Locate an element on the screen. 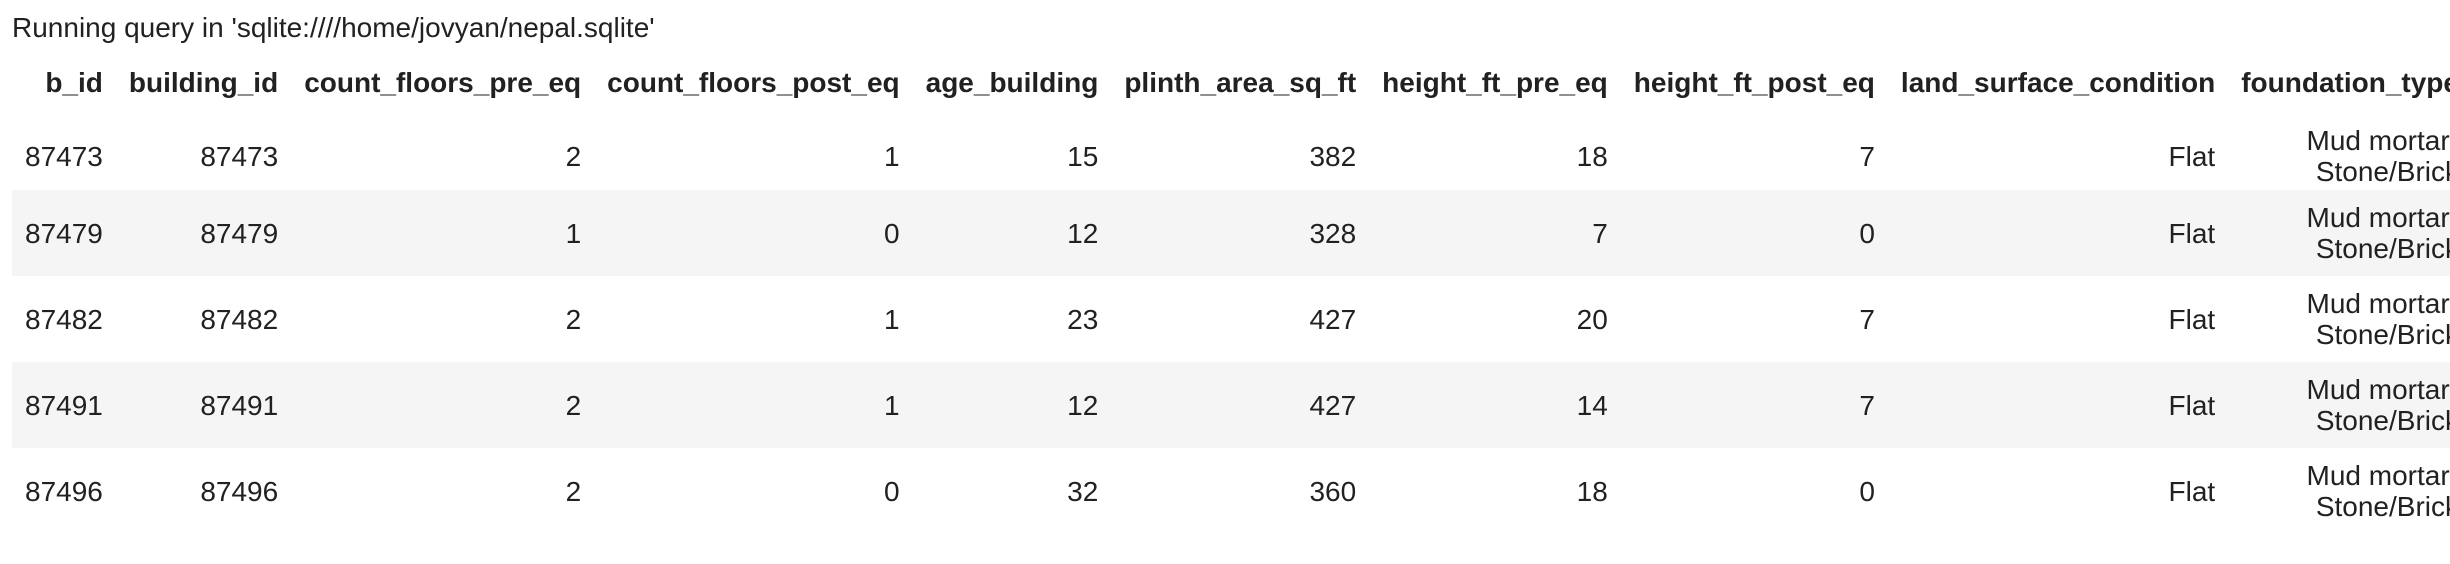  cell-count_floors_pre_eq: 1 is located at coordinates (443, 233).